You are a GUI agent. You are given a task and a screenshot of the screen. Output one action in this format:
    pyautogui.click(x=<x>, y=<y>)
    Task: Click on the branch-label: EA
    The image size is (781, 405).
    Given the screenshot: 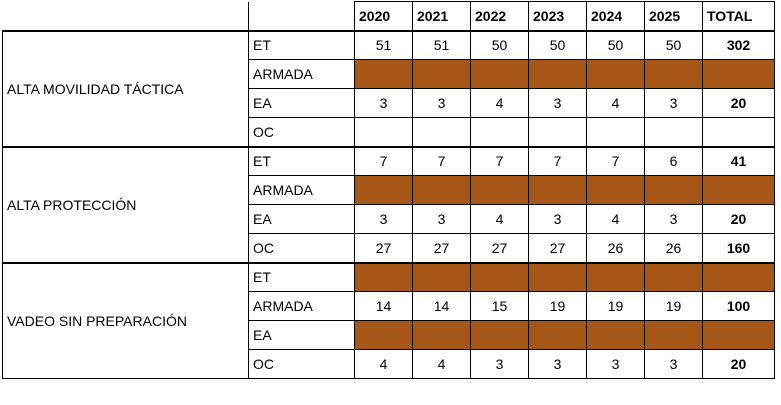 What is the action you would take?
    pyautogui.click(x=301, y=335)
    